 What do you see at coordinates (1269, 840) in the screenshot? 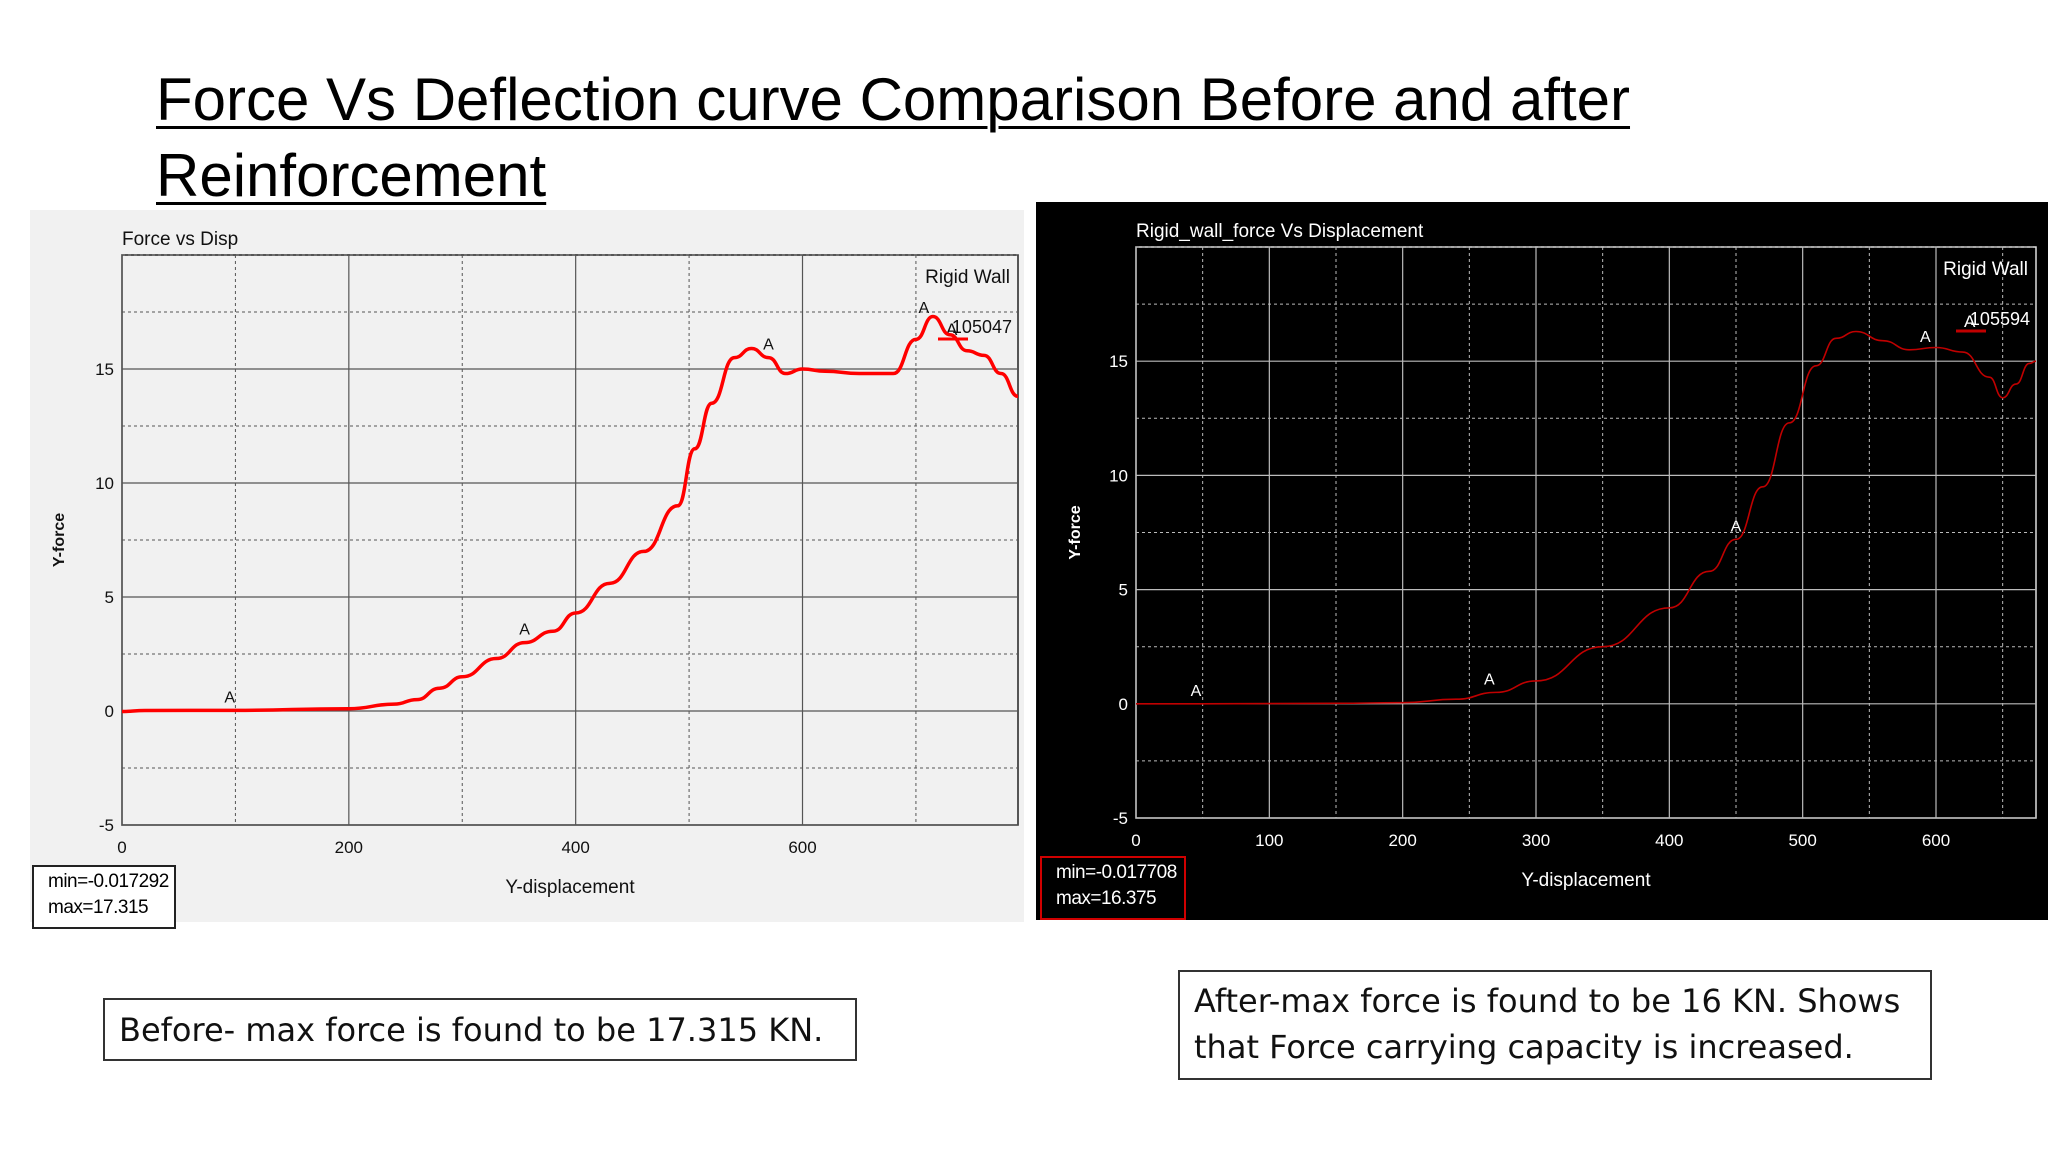
I see `x-tick-label: 100` at bounding box center [1269, 840].